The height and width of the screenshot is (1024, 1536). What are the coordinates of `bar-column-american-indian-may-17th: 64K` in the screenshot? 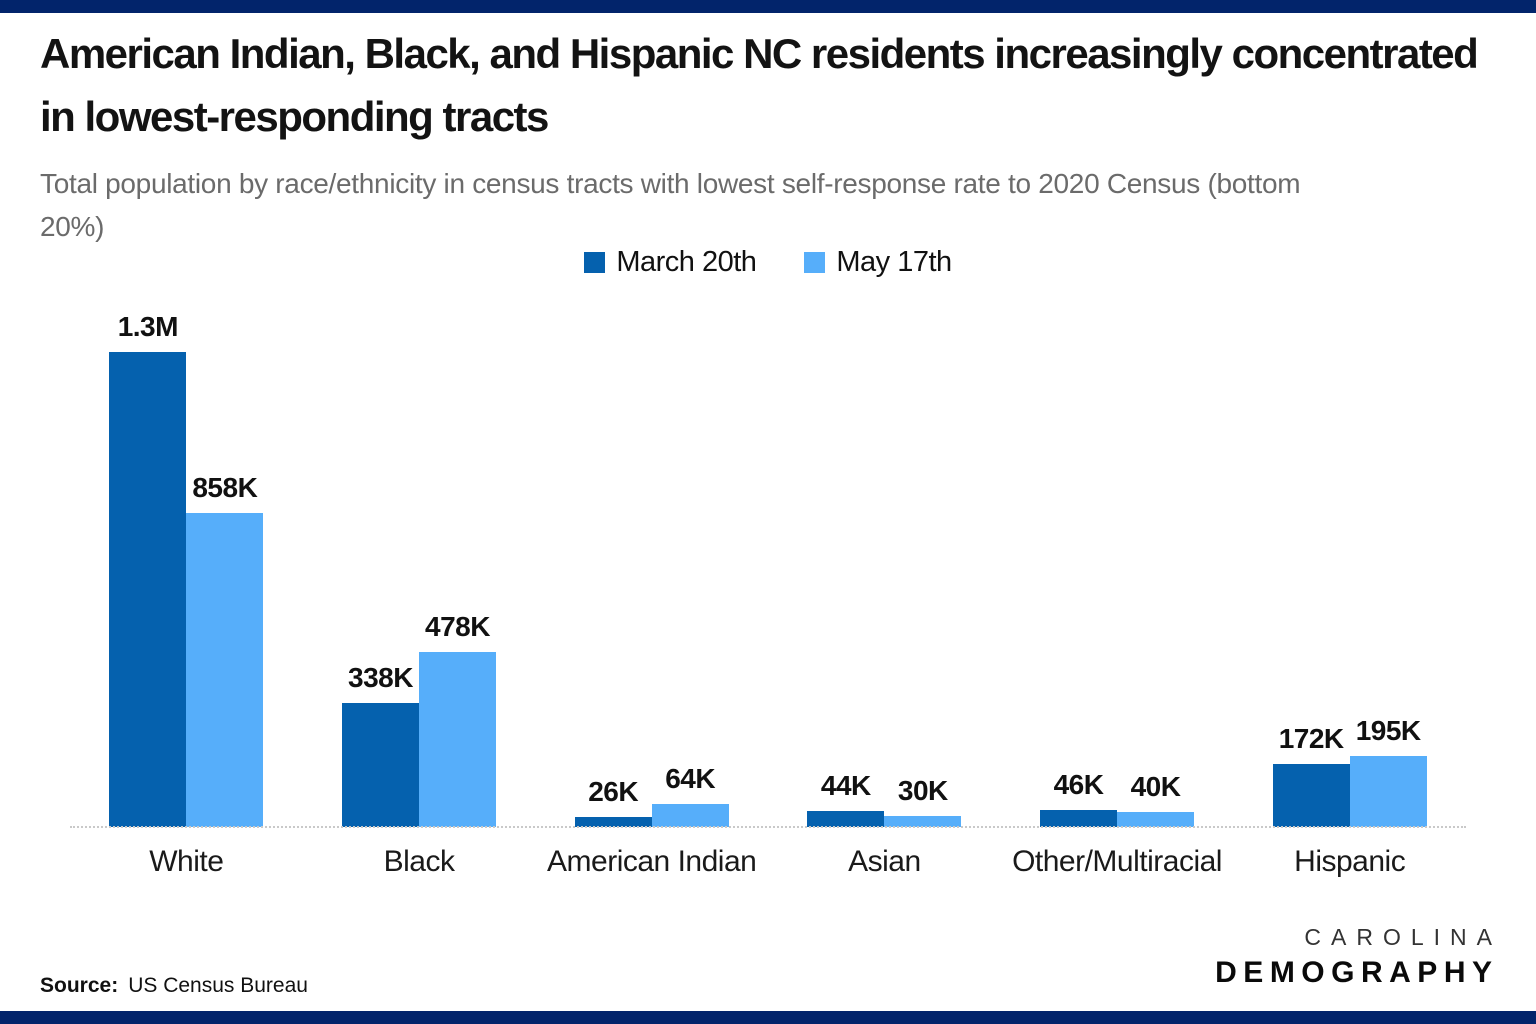 It's located at (690, 795).